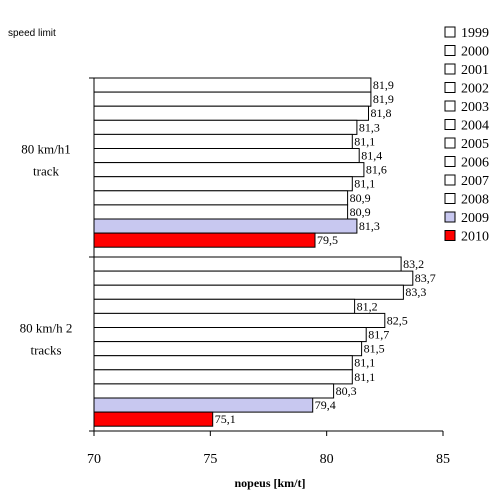 Image resolution: width=501 pixels, height=495 pixels. I want to click on bar-g1-2010, so click(204, 240).